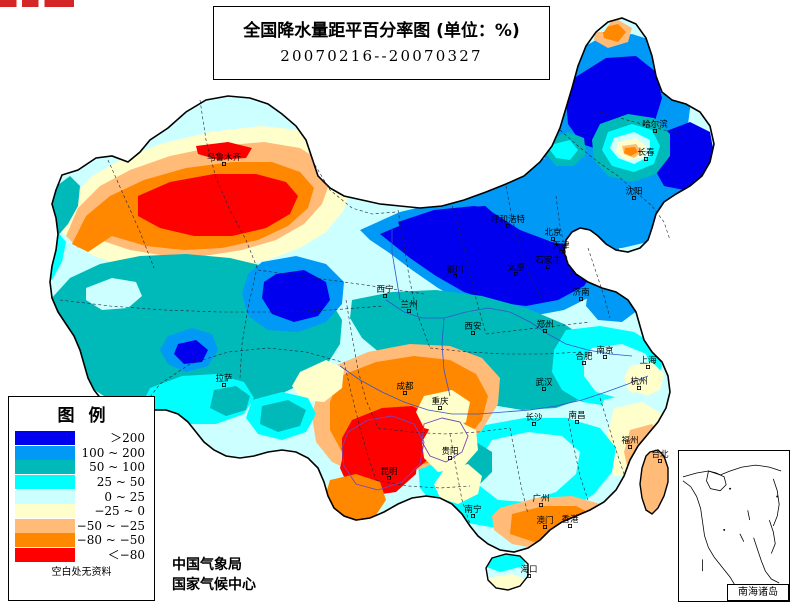 This screenshot has width=795, height=610. Describe the element at coordinates (646, 152) in the screenshot. I see `city-label: 长春` at that location.